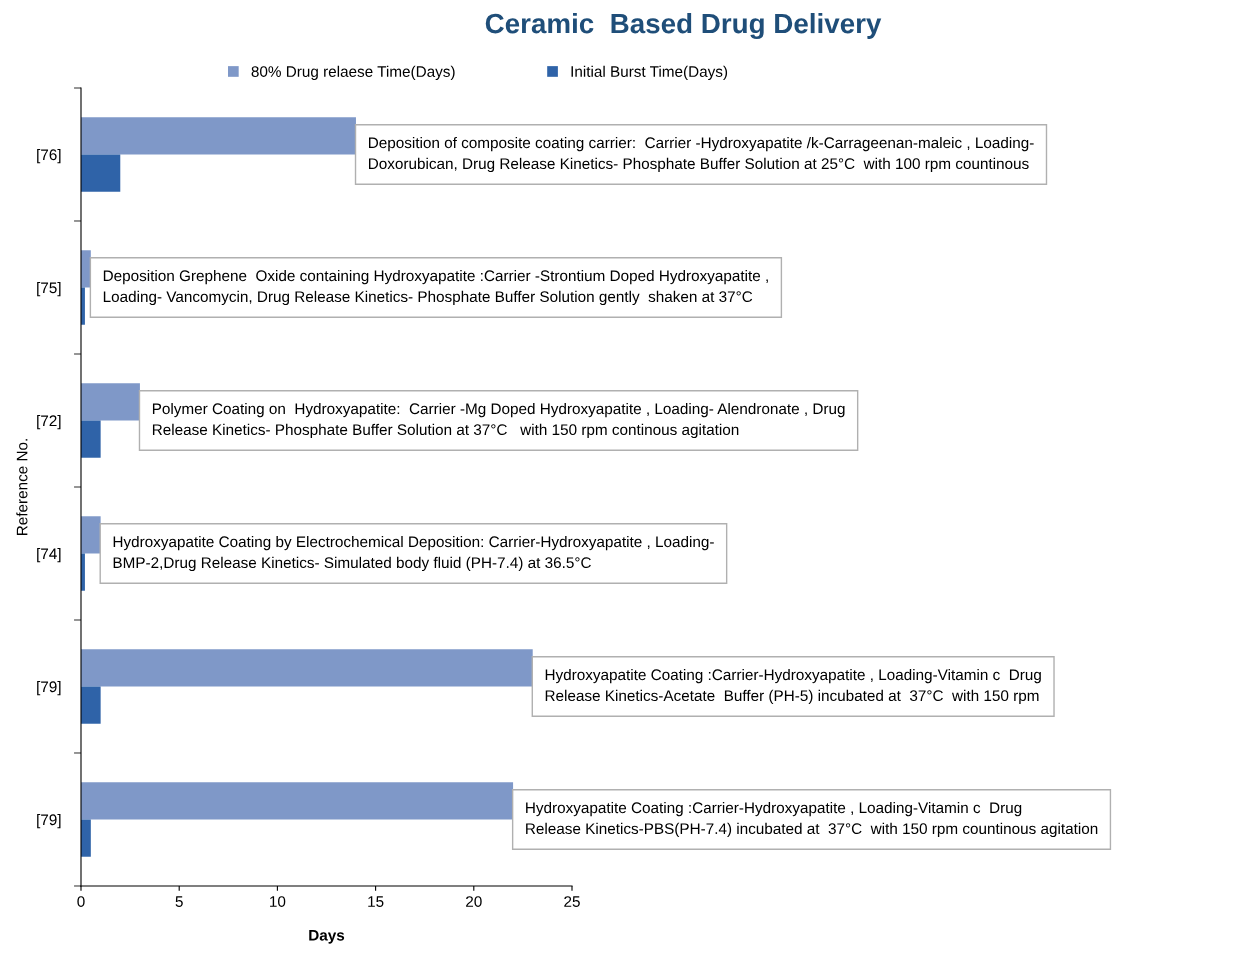 This screenshot has width=1248, height=956. I want to click on annotation: Deposition Grephene Oxide containing Hydroxyapatite :Carrier -Strontium Doped Hydroxyapatite , Loading- Vancomycin, Drug Release Kinetics- Phosphate Buffer Solution gently shaken at 37°C, so click(435, 287).